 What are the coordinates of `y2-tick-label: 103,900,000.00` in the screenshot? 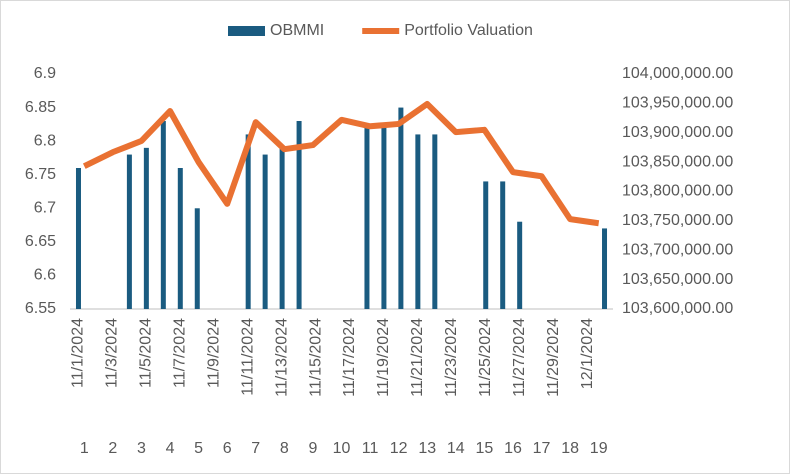 It's located at (677, 132).